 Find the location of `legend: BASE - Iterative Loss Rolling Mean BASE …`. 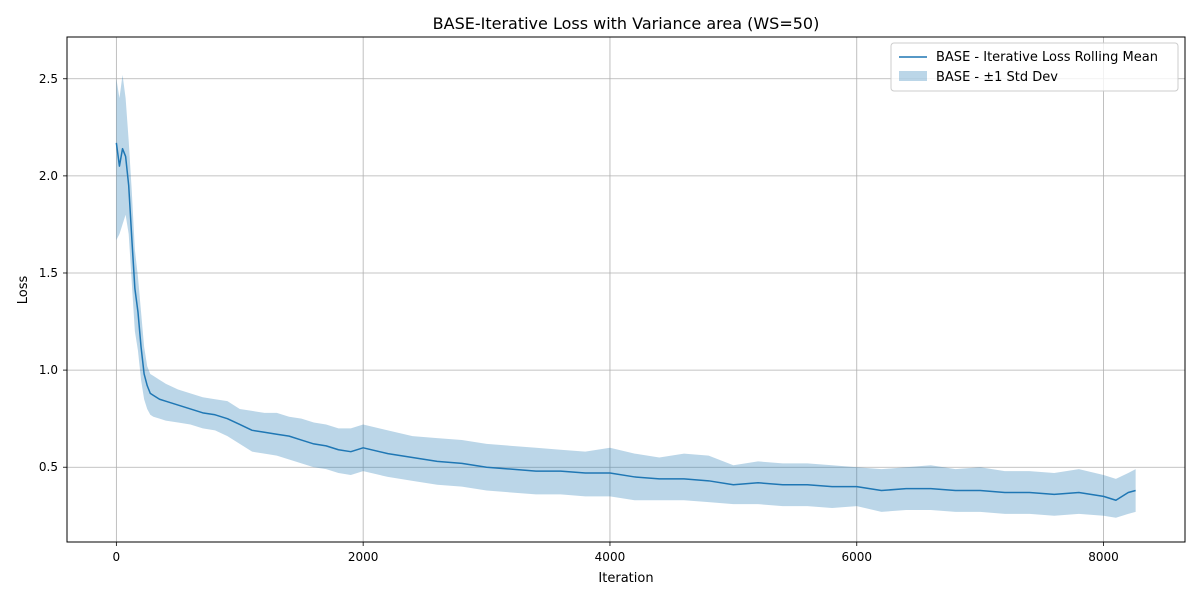

legend: BASE - Iterative Loss Rolling Mean BASE … is located at coordinates (1034, 67).